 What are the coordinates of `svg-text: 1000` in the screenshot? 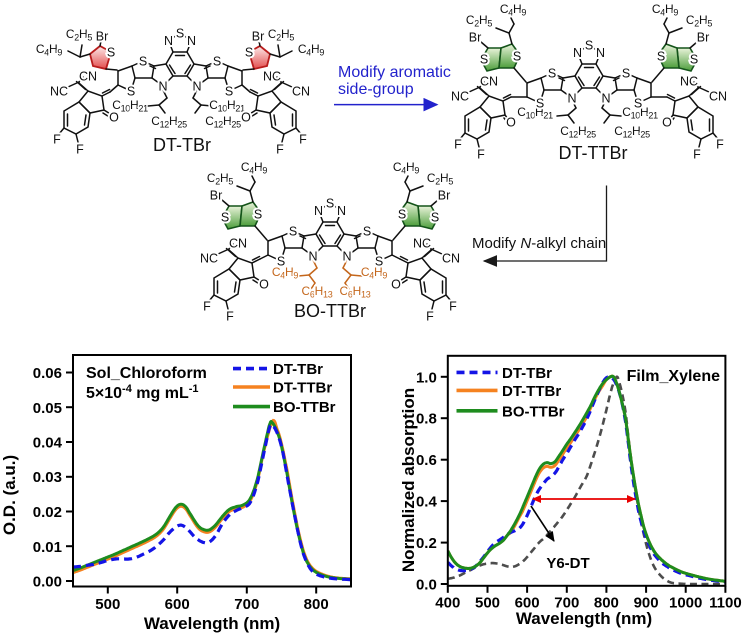 It's located at (685, 602).